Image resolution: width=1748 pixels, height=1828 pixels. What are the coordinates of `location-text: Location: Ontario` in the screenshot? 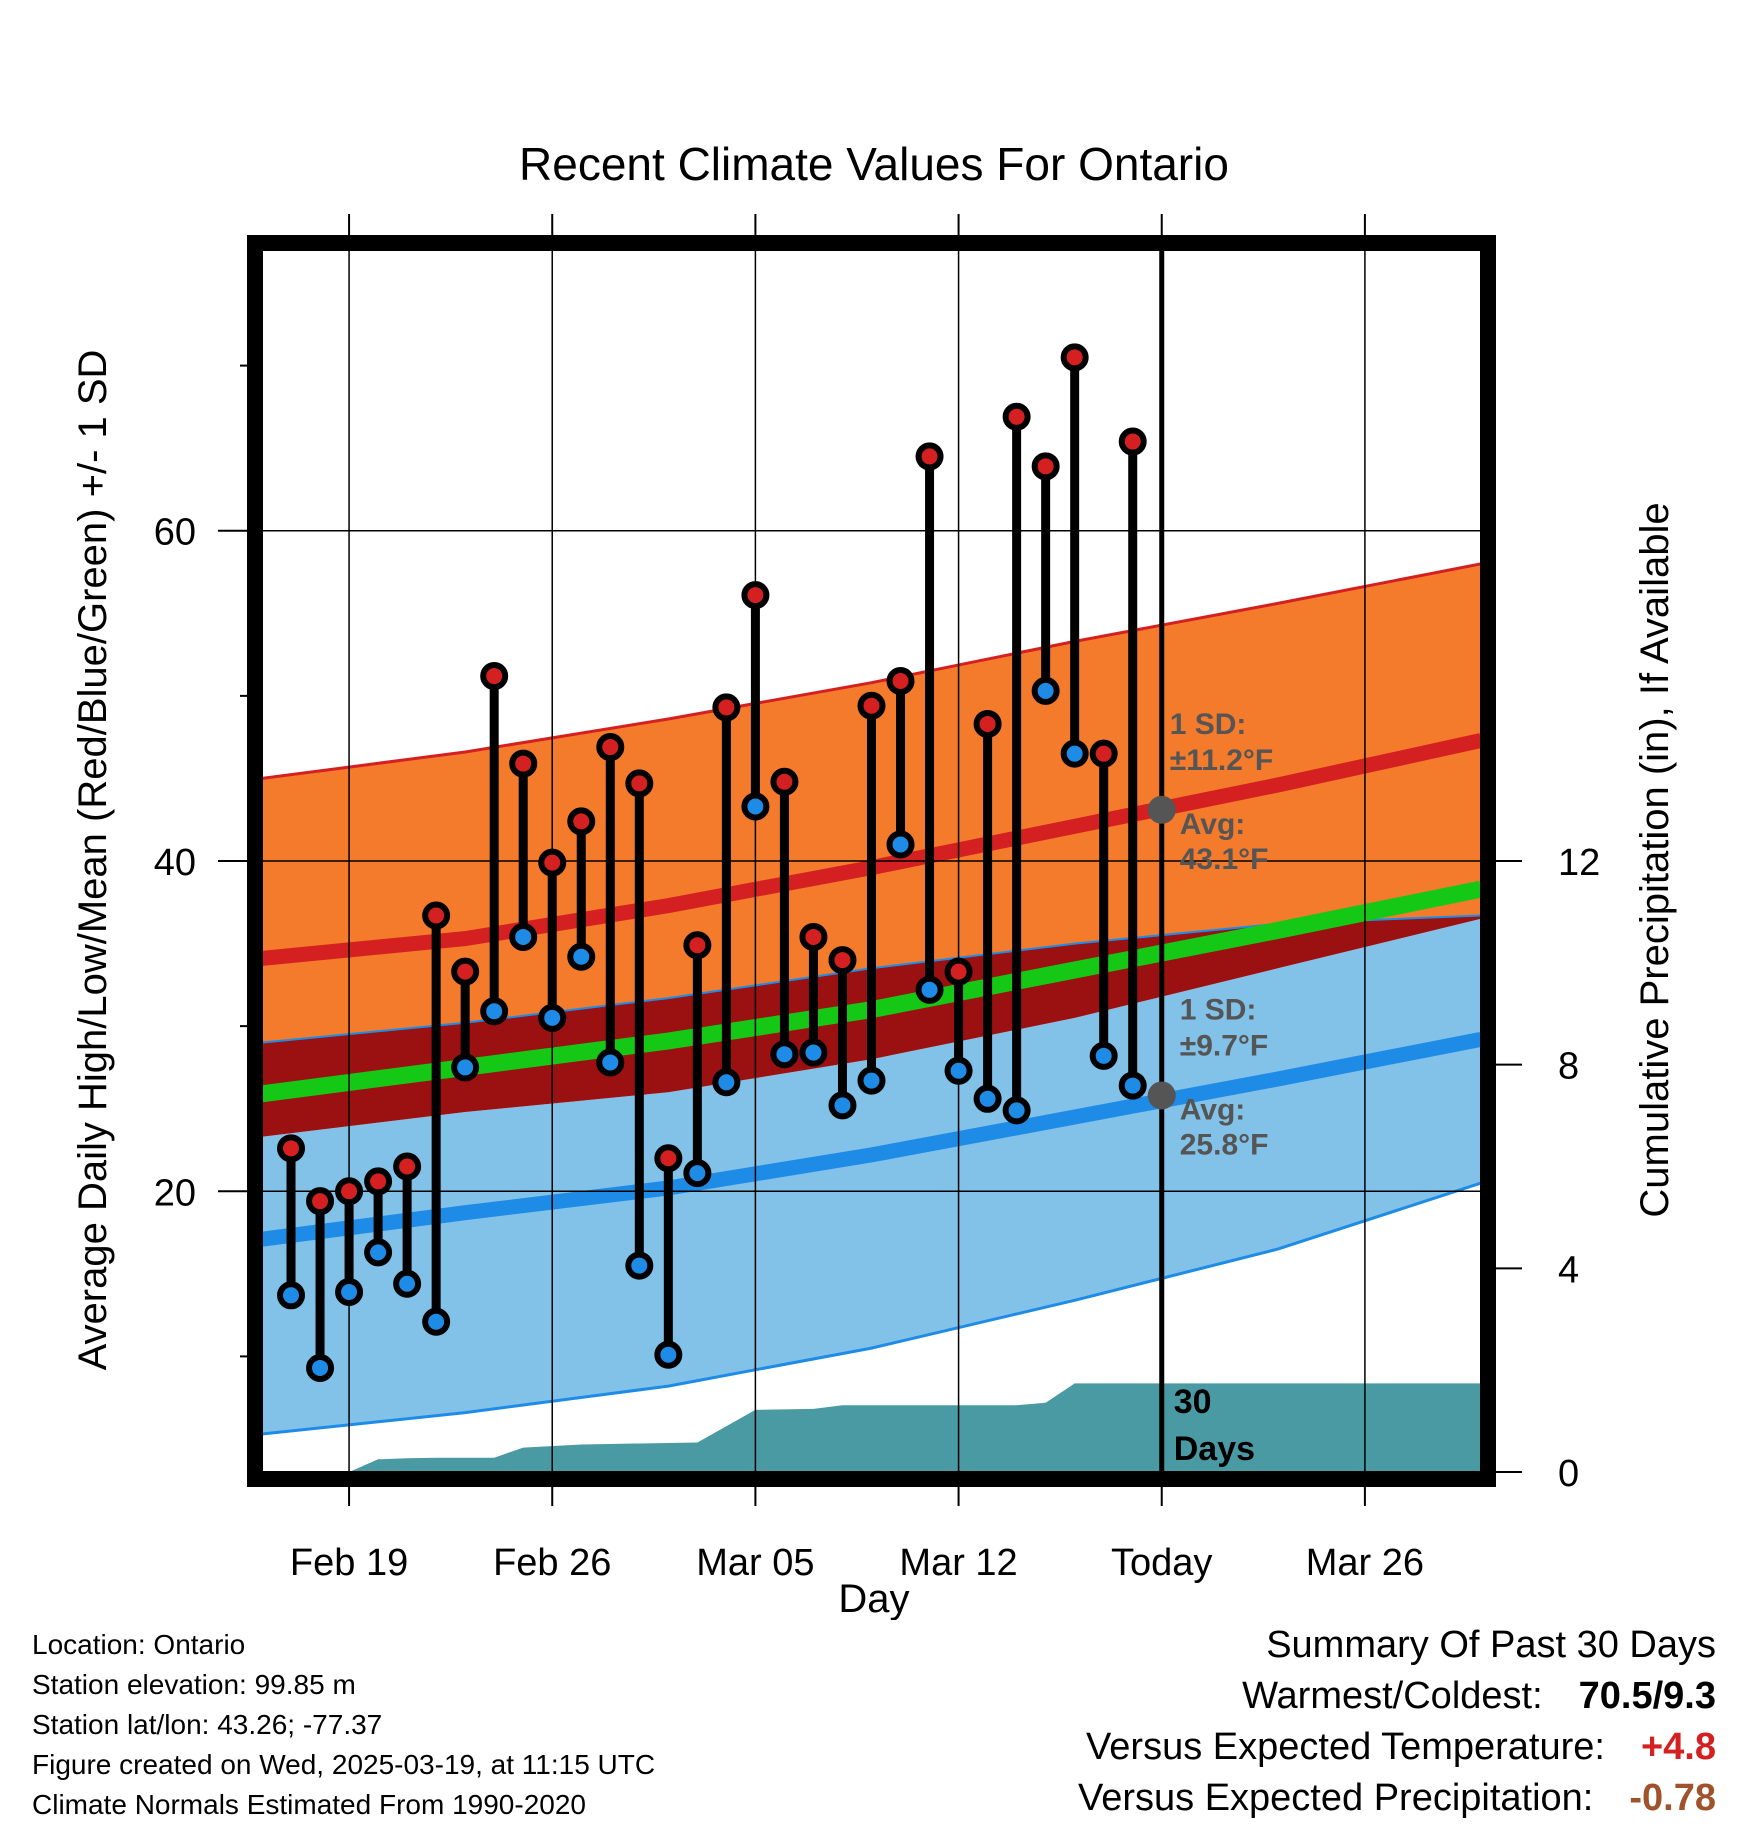 It's located at (139, 1644).